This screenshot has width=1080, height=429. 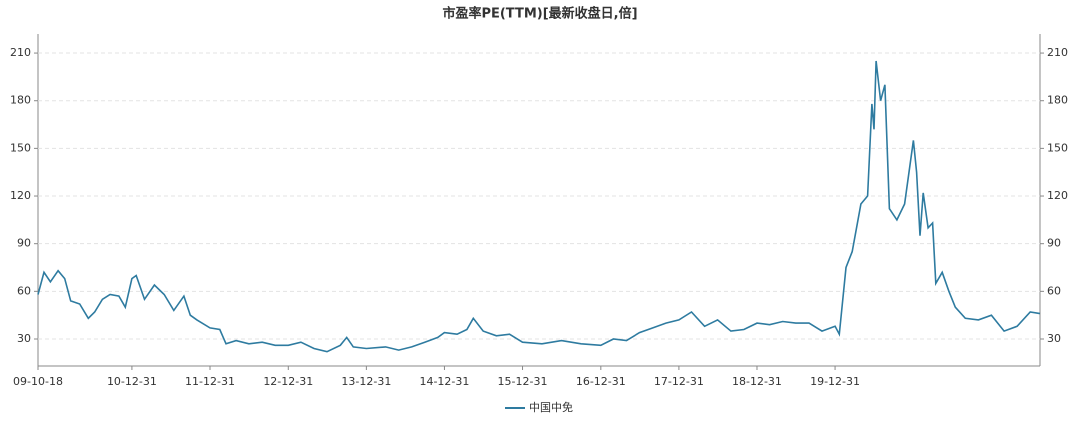 I want to click on x-tick-label: 09-10-18, so click(x=38, y=381).